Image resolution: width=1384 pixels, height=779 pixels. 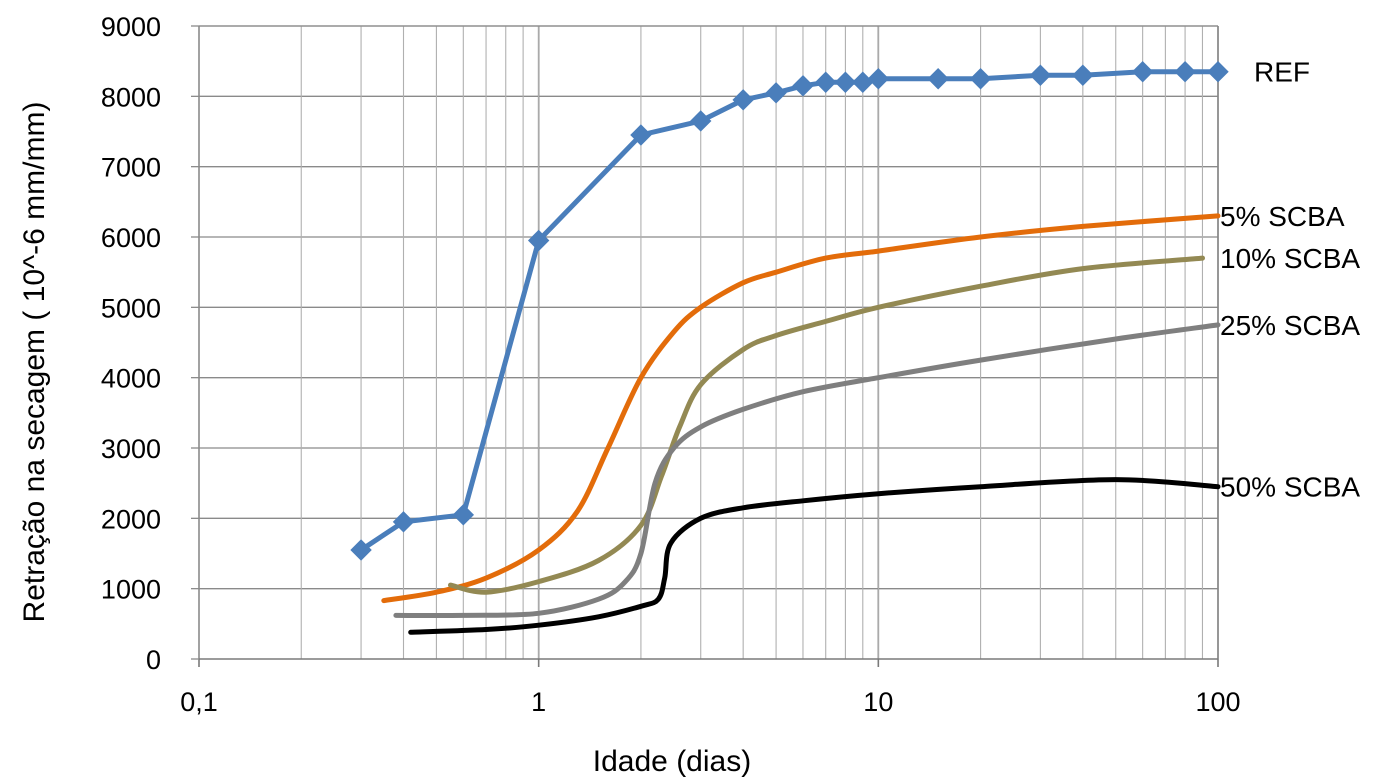 What do you see at coordinates (199, 702) in the screenshot?
I see `x-tick-label: 0,1` at bounding box center [199, 702].